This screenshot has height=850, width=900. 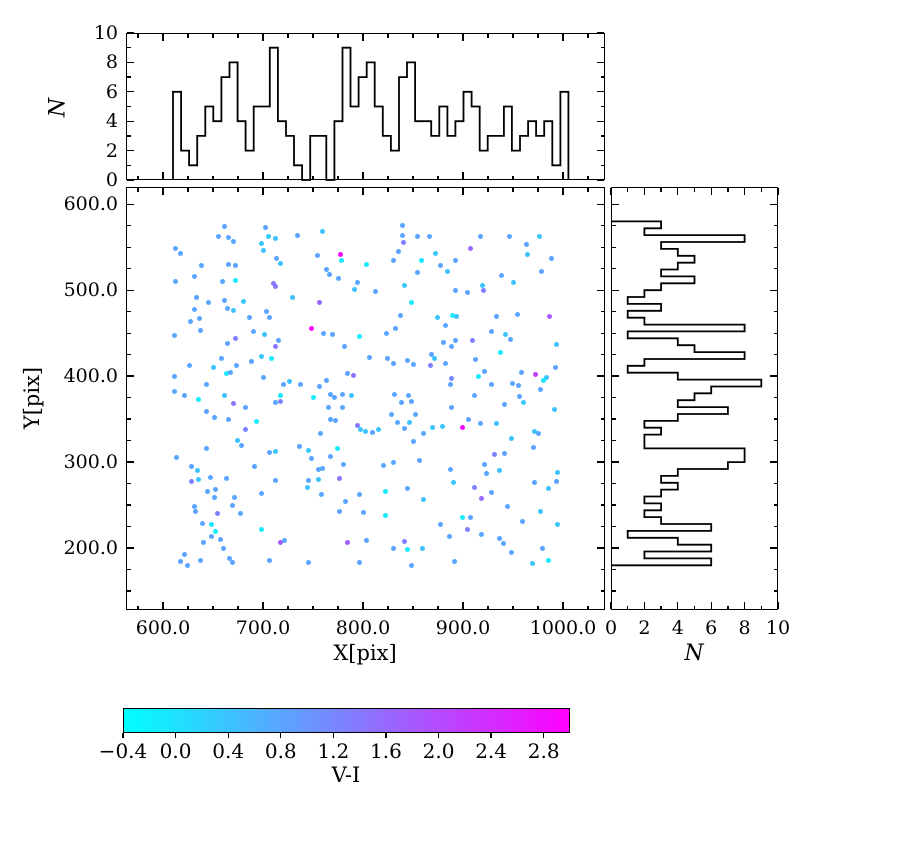 I want to click on y-tick-label: 500.0, so click(x=90, y=290).